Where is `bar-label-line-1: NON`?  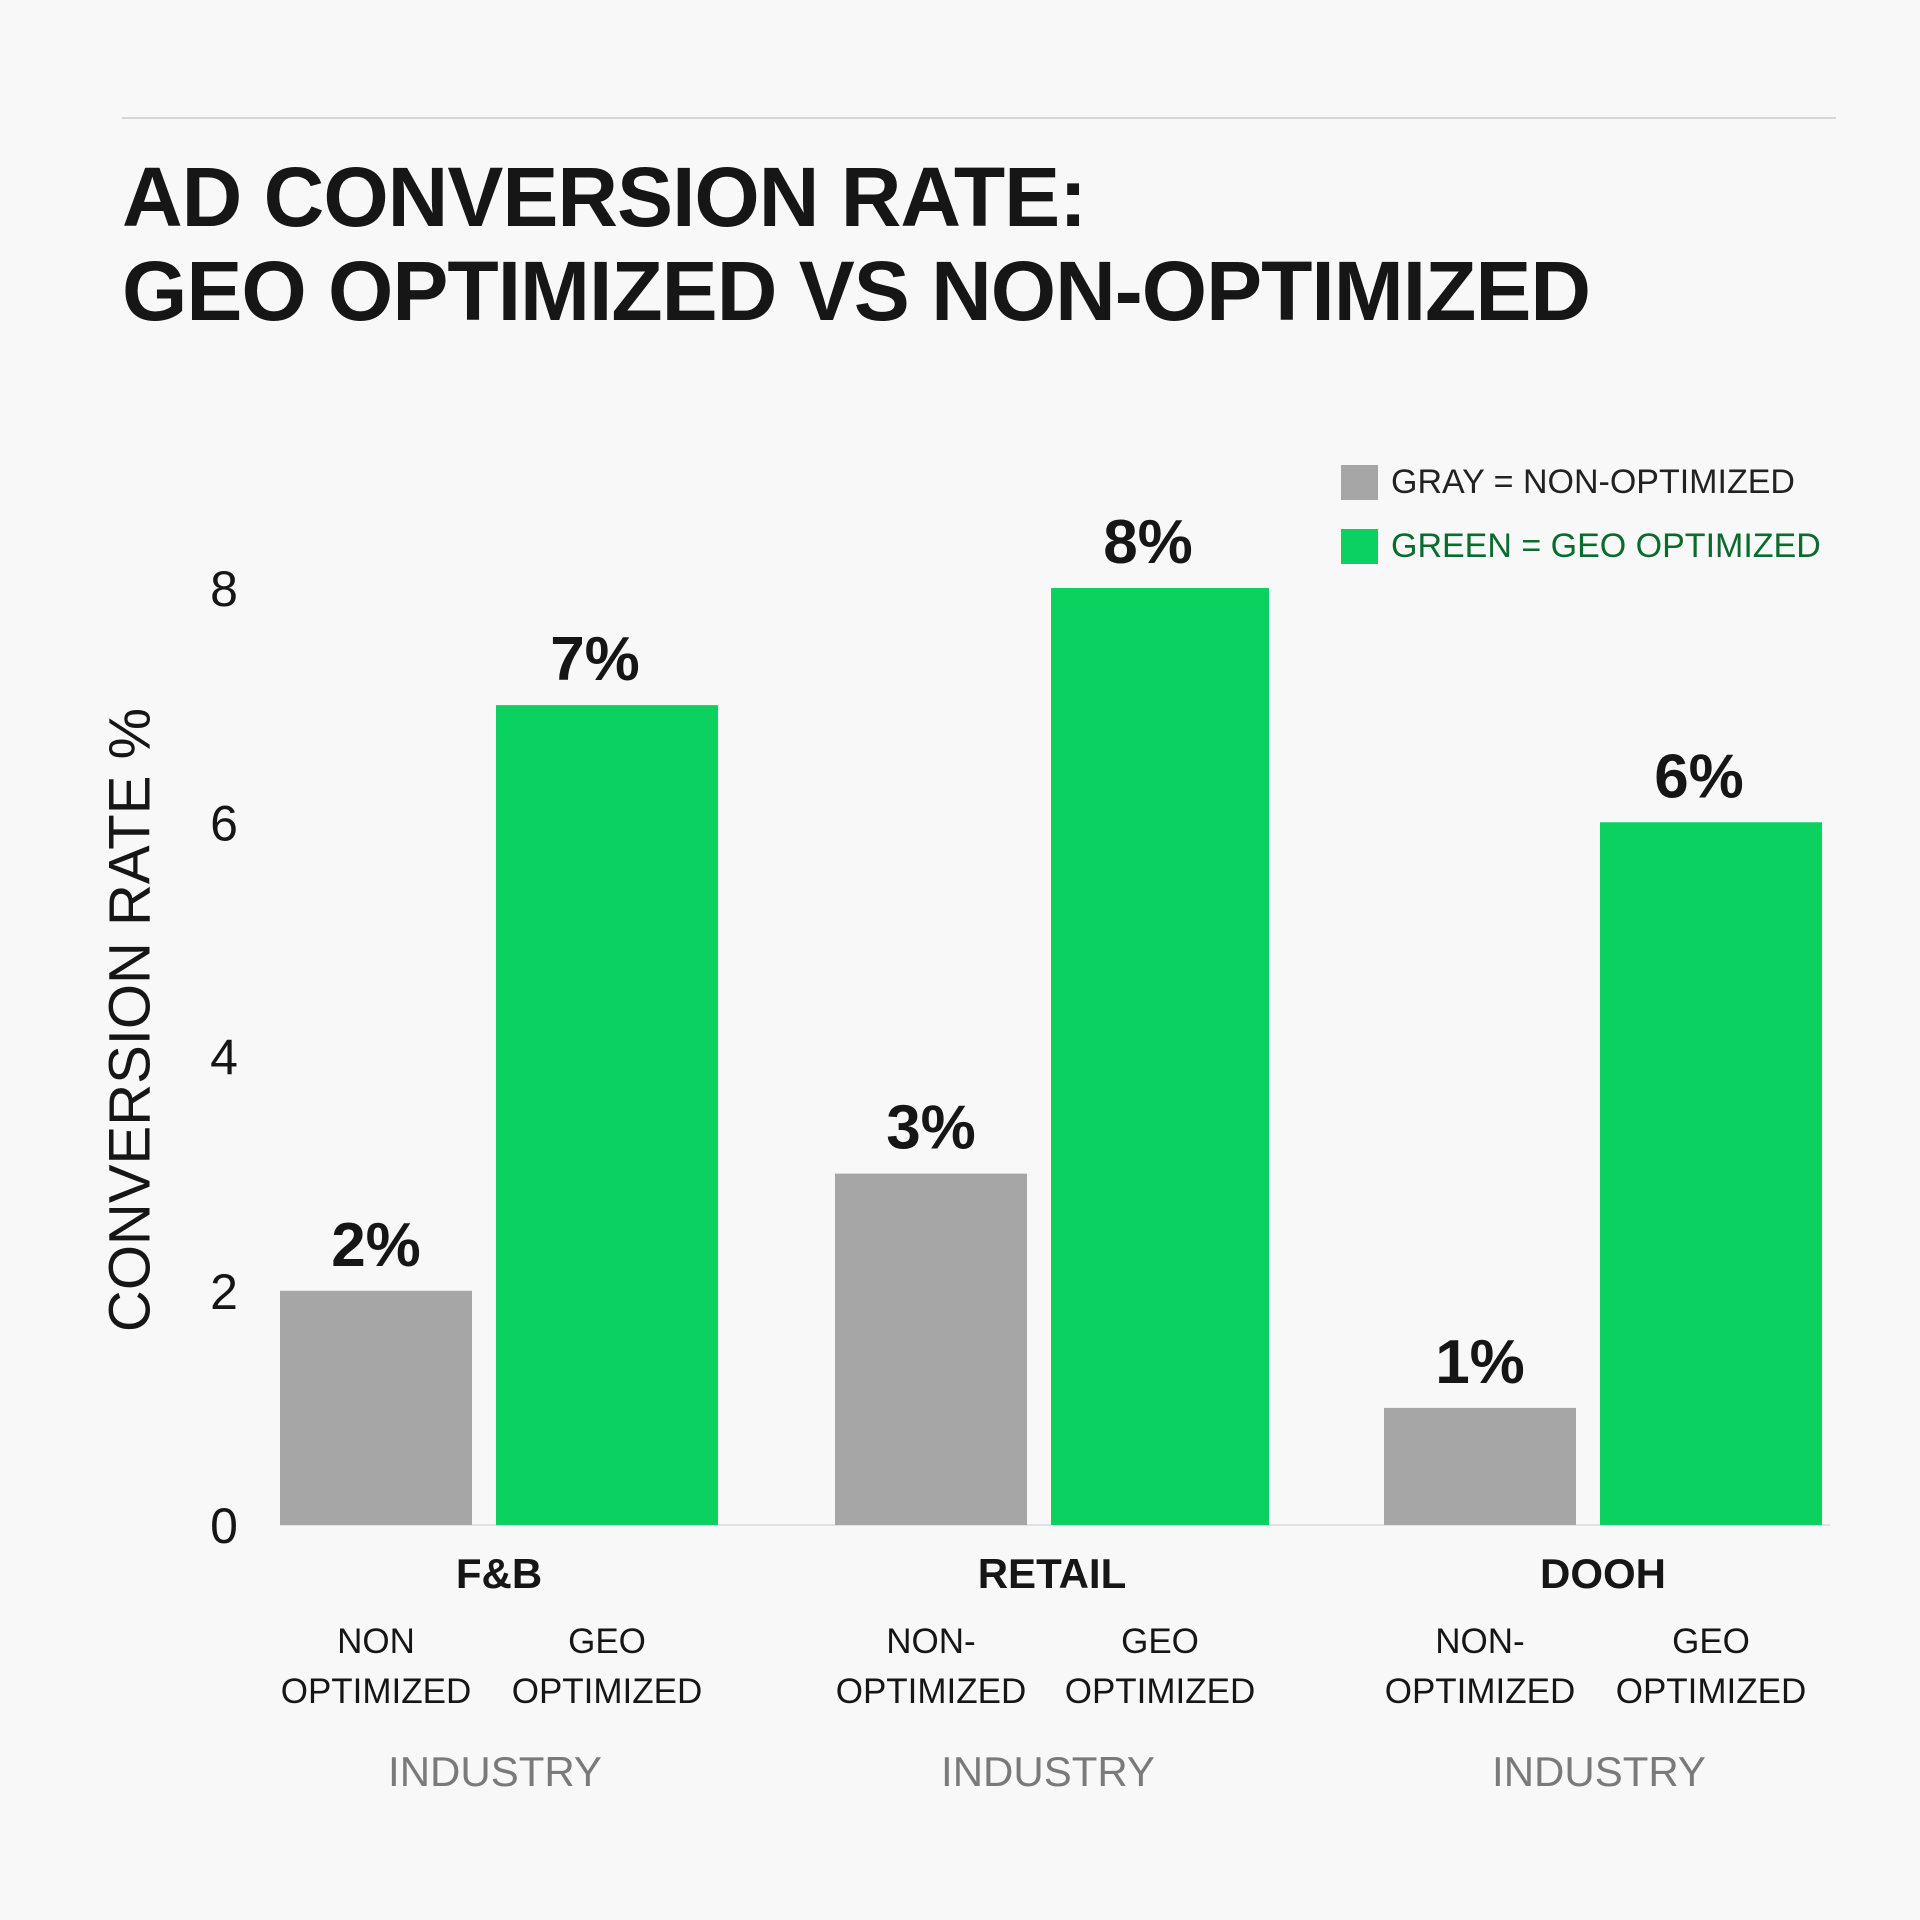
bar-label-line-1: NON is located at coordinates (376, 1641).